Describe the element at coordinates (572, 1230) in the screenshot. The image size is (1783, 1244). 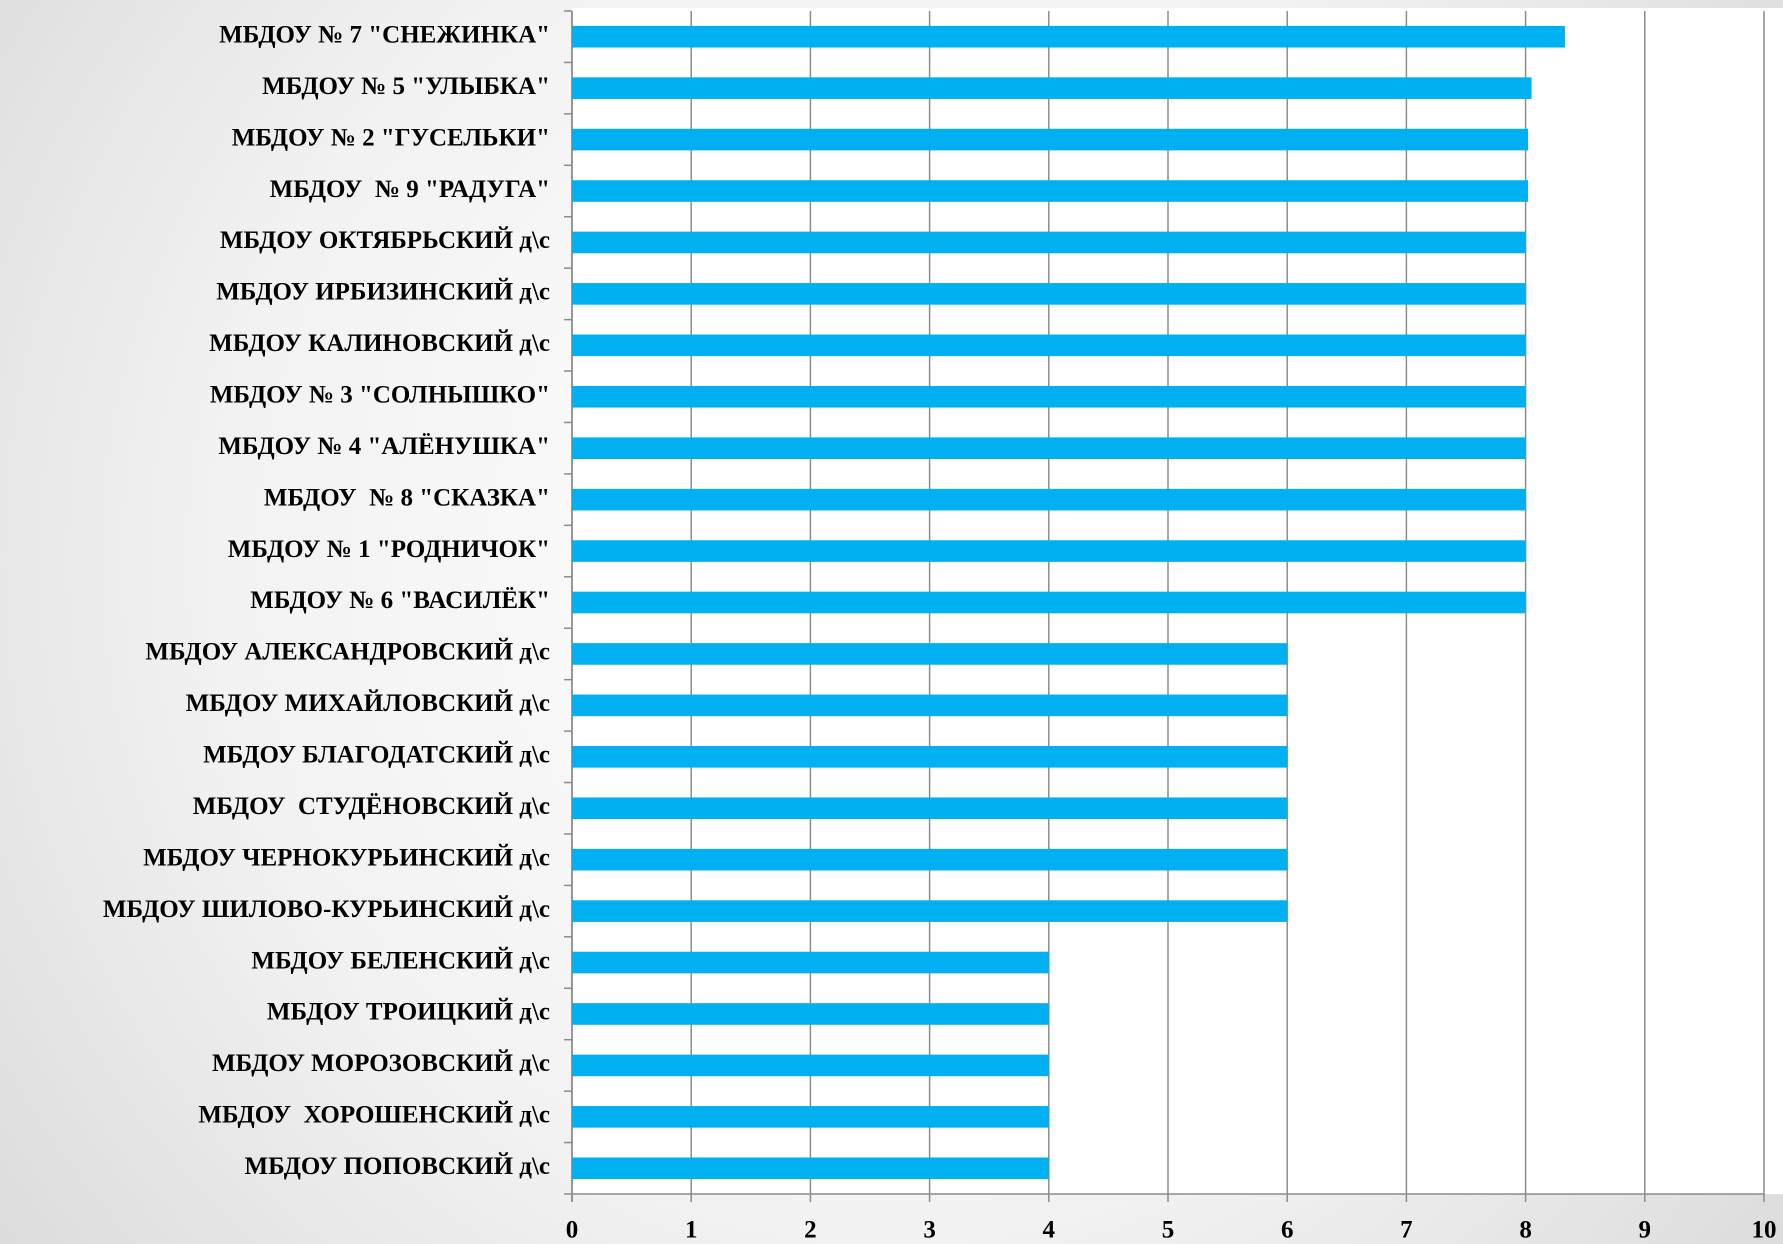
I see `x-tick-label: 0` at that location.